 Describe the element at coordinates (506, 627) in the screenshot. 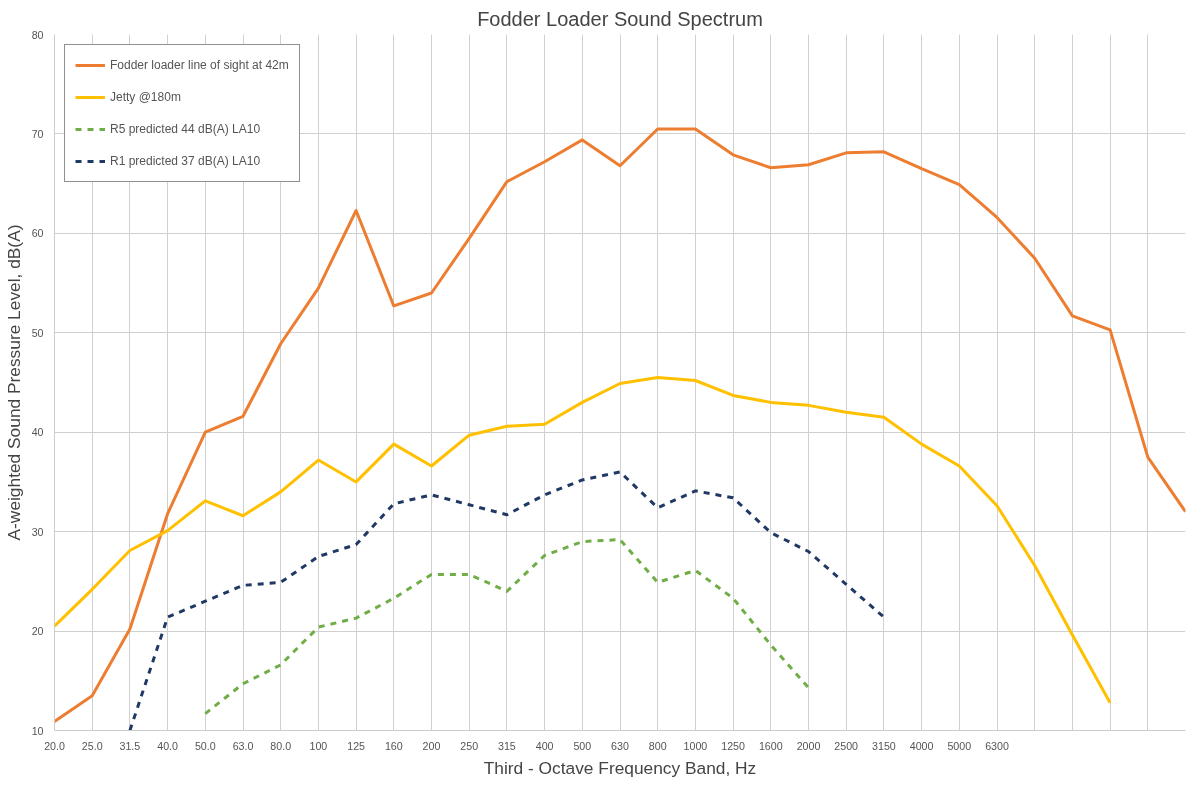

I see `line-series` at that location.